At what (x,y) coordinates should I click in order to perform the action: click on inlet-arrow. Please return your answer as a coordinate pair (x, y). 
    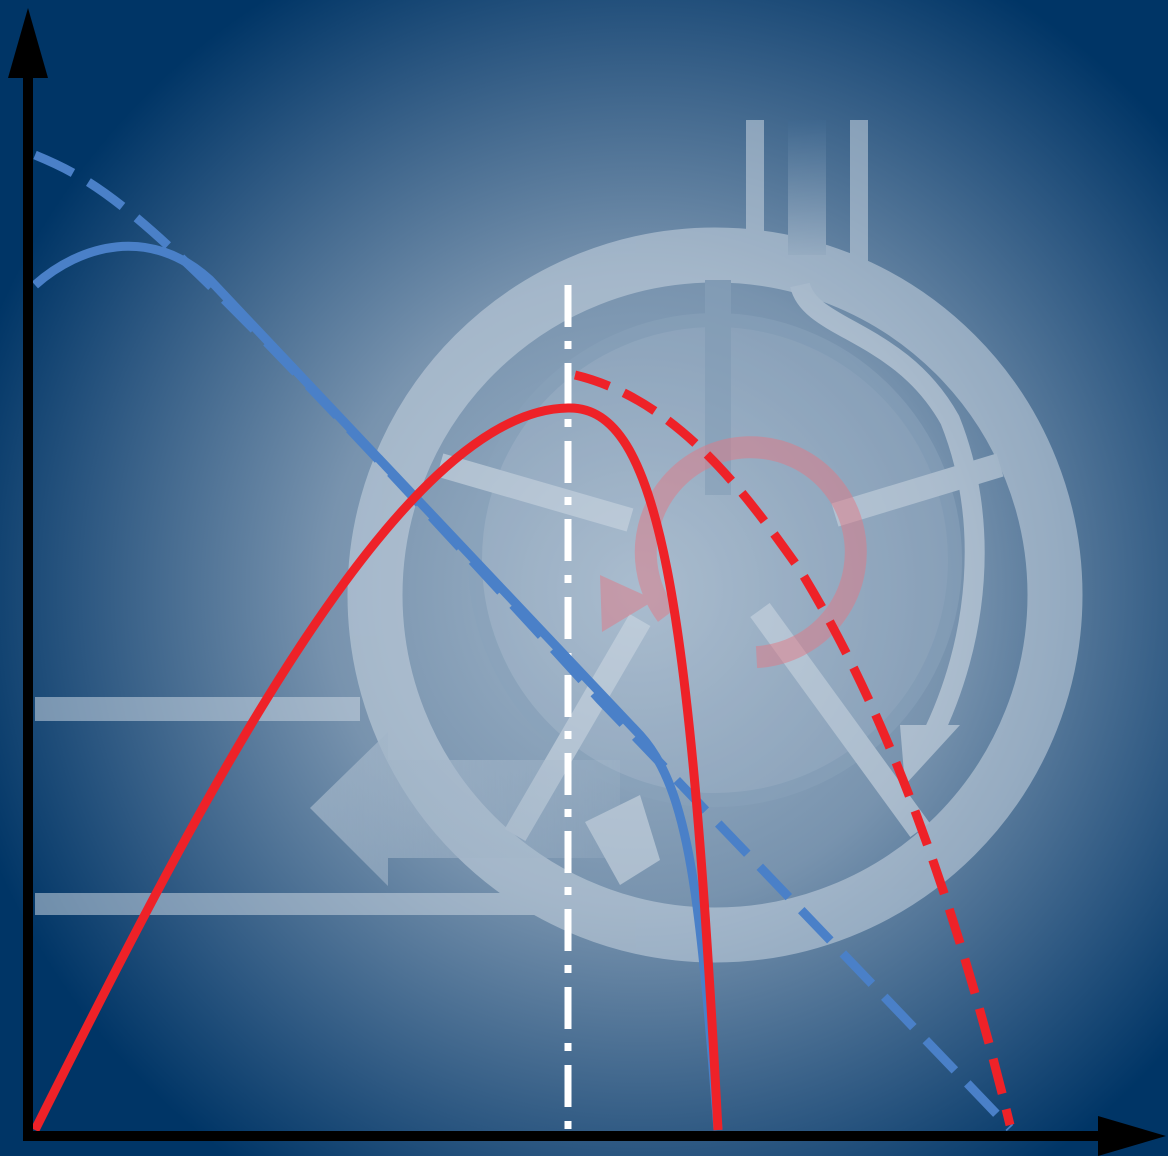
    Looking at the image, I should click on (807, 270).